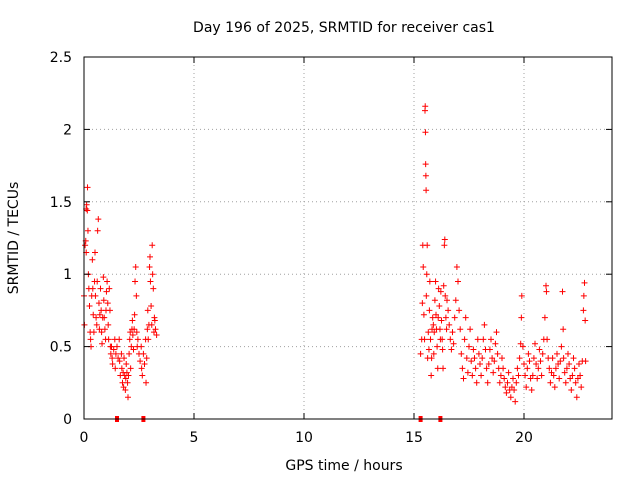 The width and height of the screenshot is (640, 480). Describe the element at coordinates (61, 348) in the screenshot. I see `y-tick-label: 0.5` at that location.